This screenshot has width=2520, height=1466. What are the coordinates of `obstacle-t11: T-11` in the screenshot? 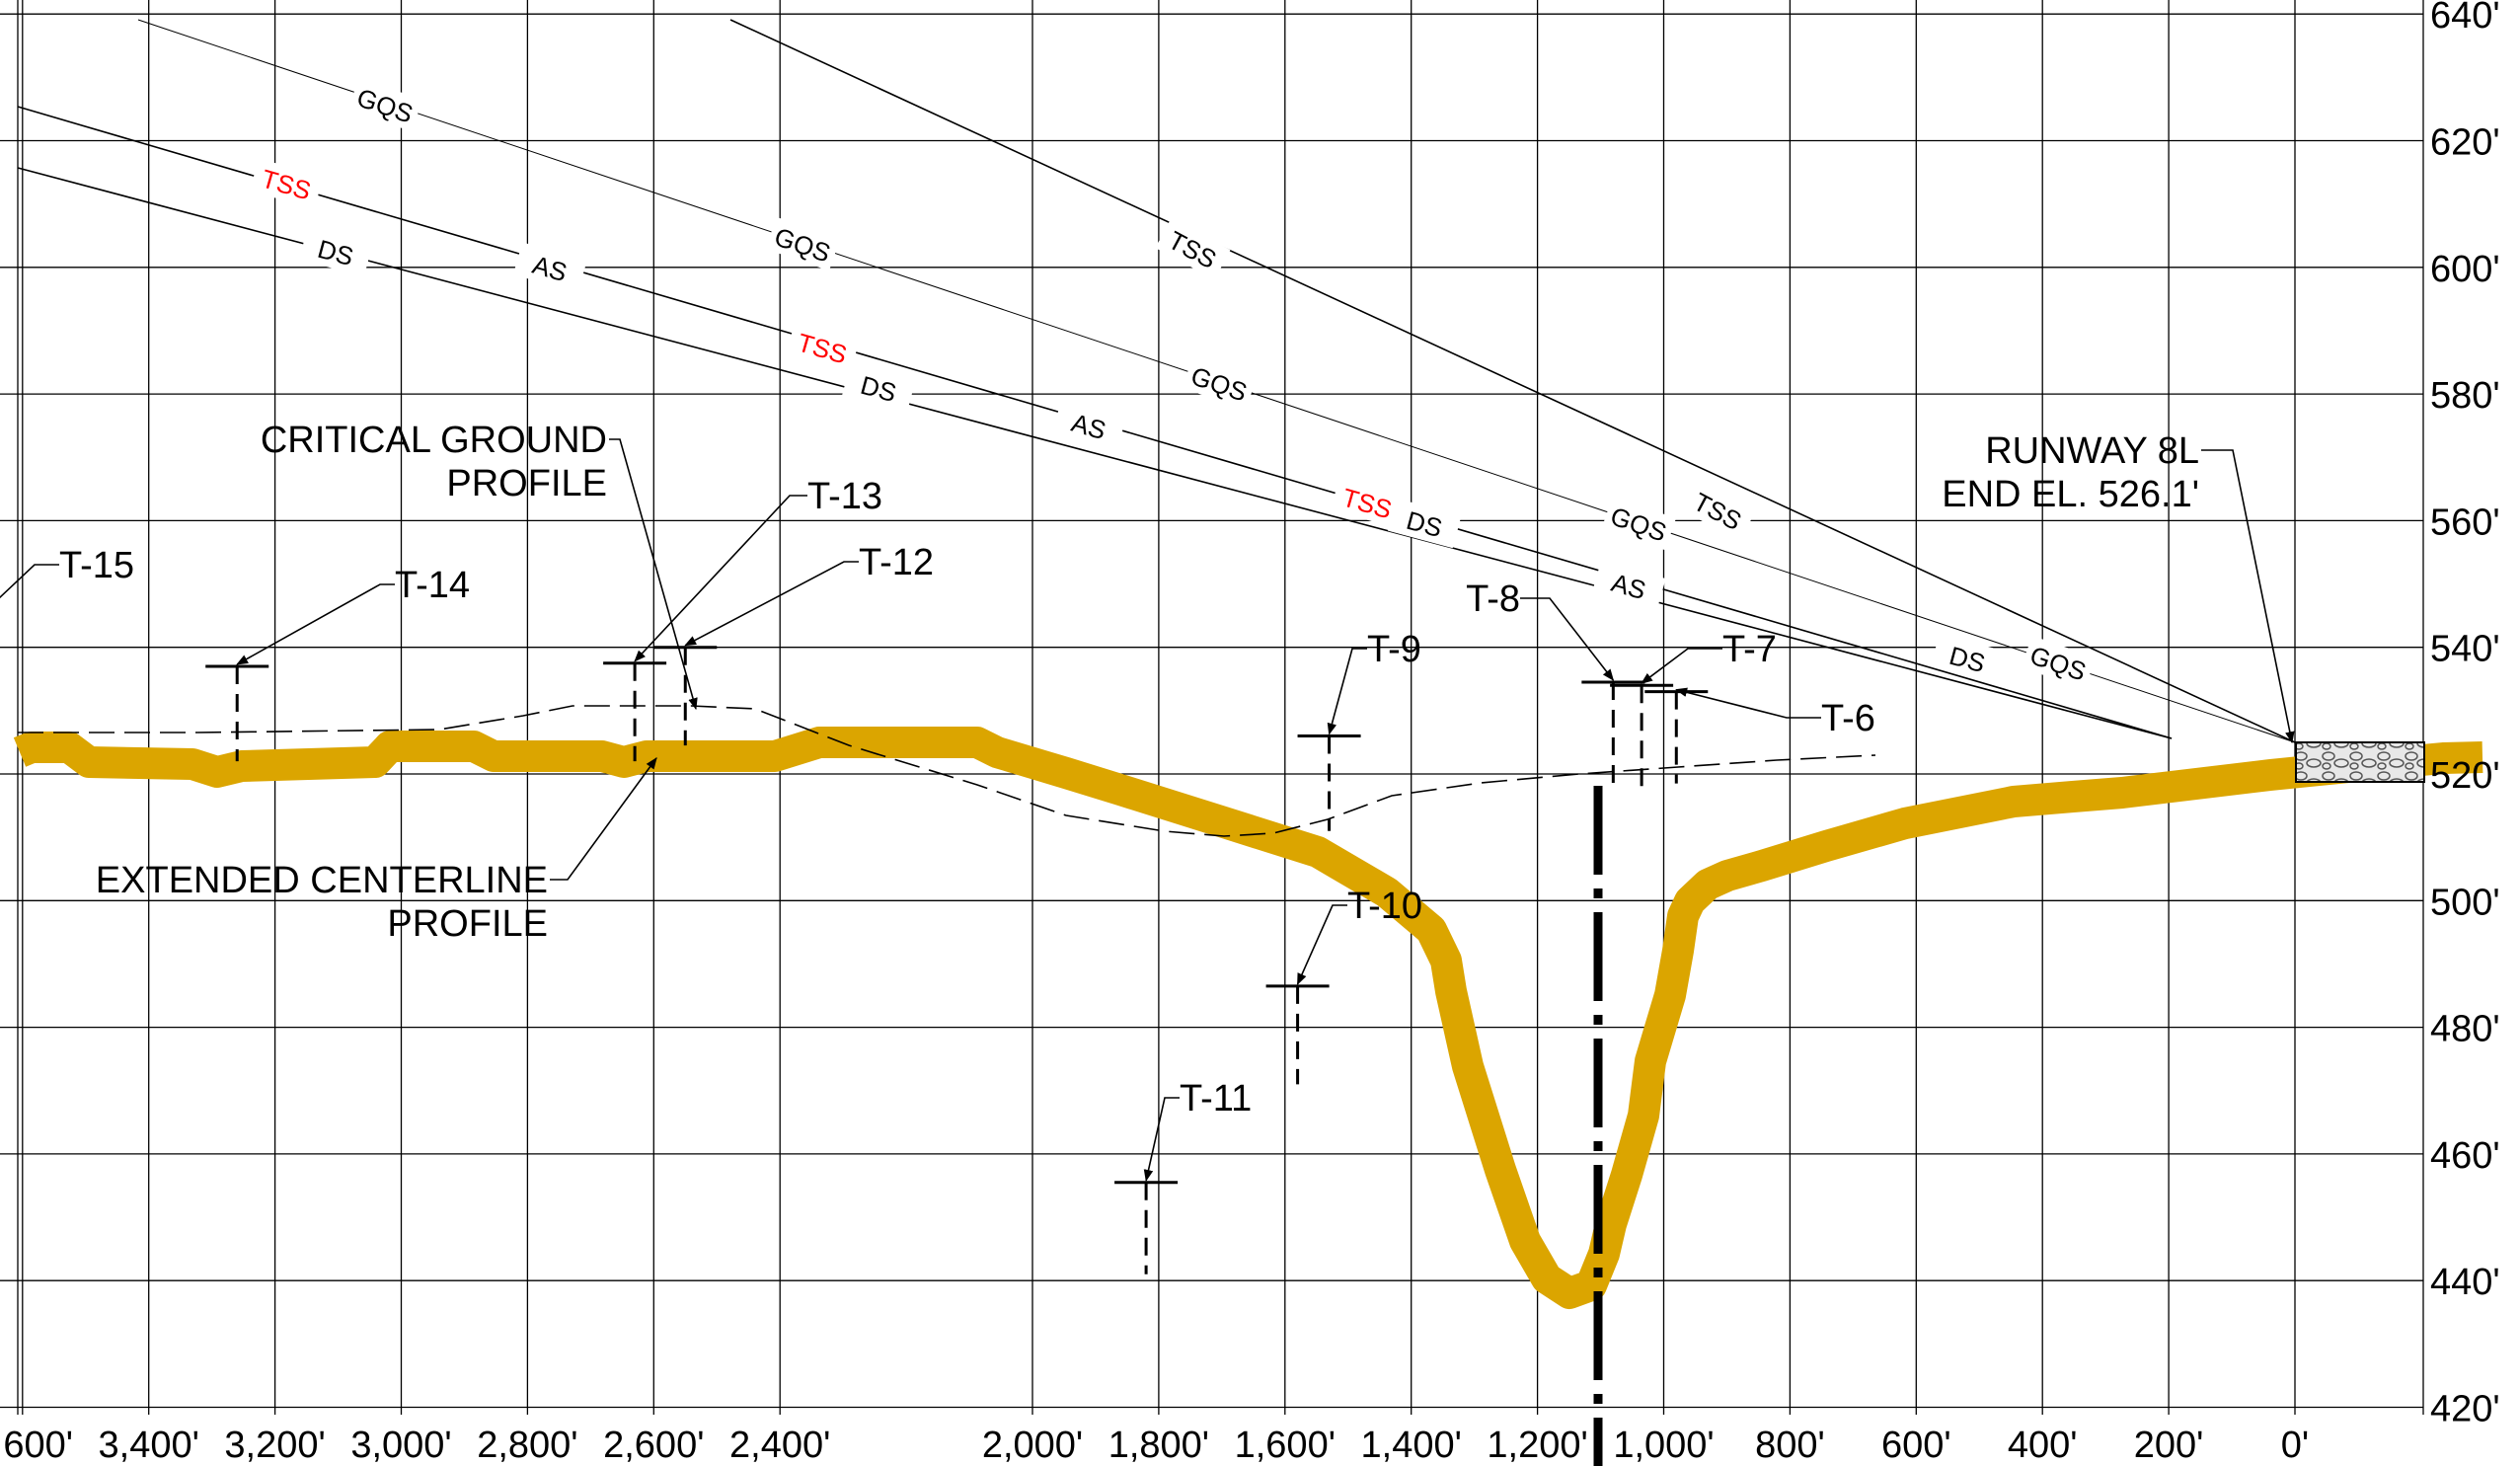 It's located at (1183, 1176).